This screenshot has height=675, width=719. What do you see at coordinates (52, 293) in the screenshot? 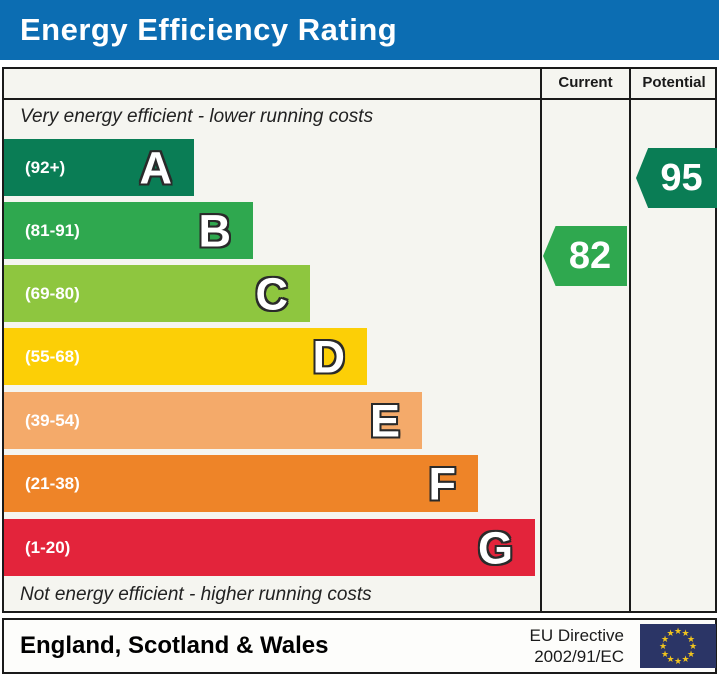
I see `band-c-range: (69-80)` at bounding box center [52, 293].